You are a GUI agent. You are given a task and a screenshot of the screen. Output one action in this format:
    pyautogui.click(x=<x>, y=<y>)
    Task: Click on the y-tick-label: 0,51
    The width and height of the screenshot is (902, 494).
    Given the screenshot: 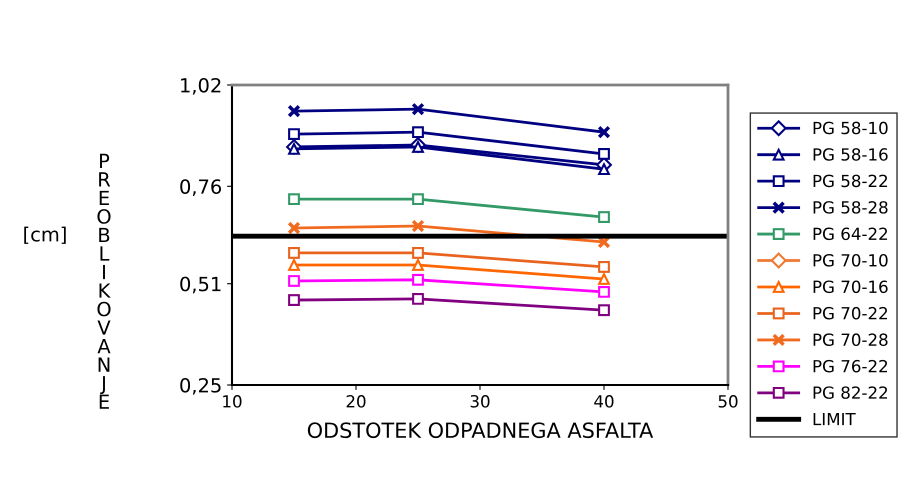 What is the action you would take?
    pyautogui.click(x=200, y=285)
    